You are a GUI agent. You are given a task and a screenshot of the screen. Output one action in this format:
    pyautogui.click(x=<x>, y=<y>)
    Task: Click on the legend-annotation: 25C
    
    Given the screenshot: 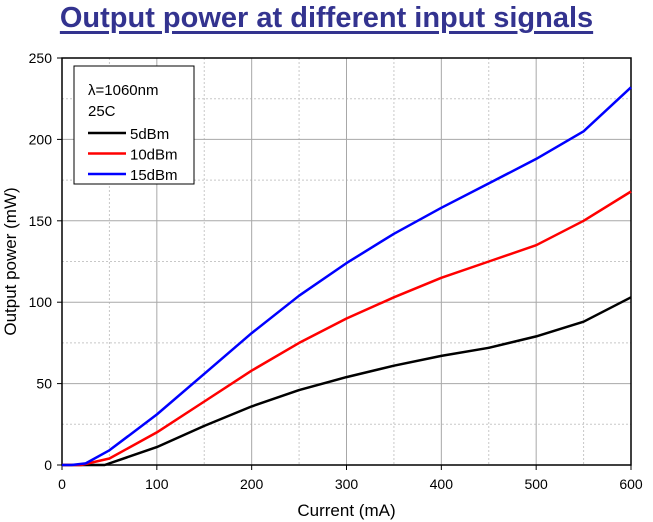 What is the action you would take?
    pyautogui.click(x=102, y=111)
    